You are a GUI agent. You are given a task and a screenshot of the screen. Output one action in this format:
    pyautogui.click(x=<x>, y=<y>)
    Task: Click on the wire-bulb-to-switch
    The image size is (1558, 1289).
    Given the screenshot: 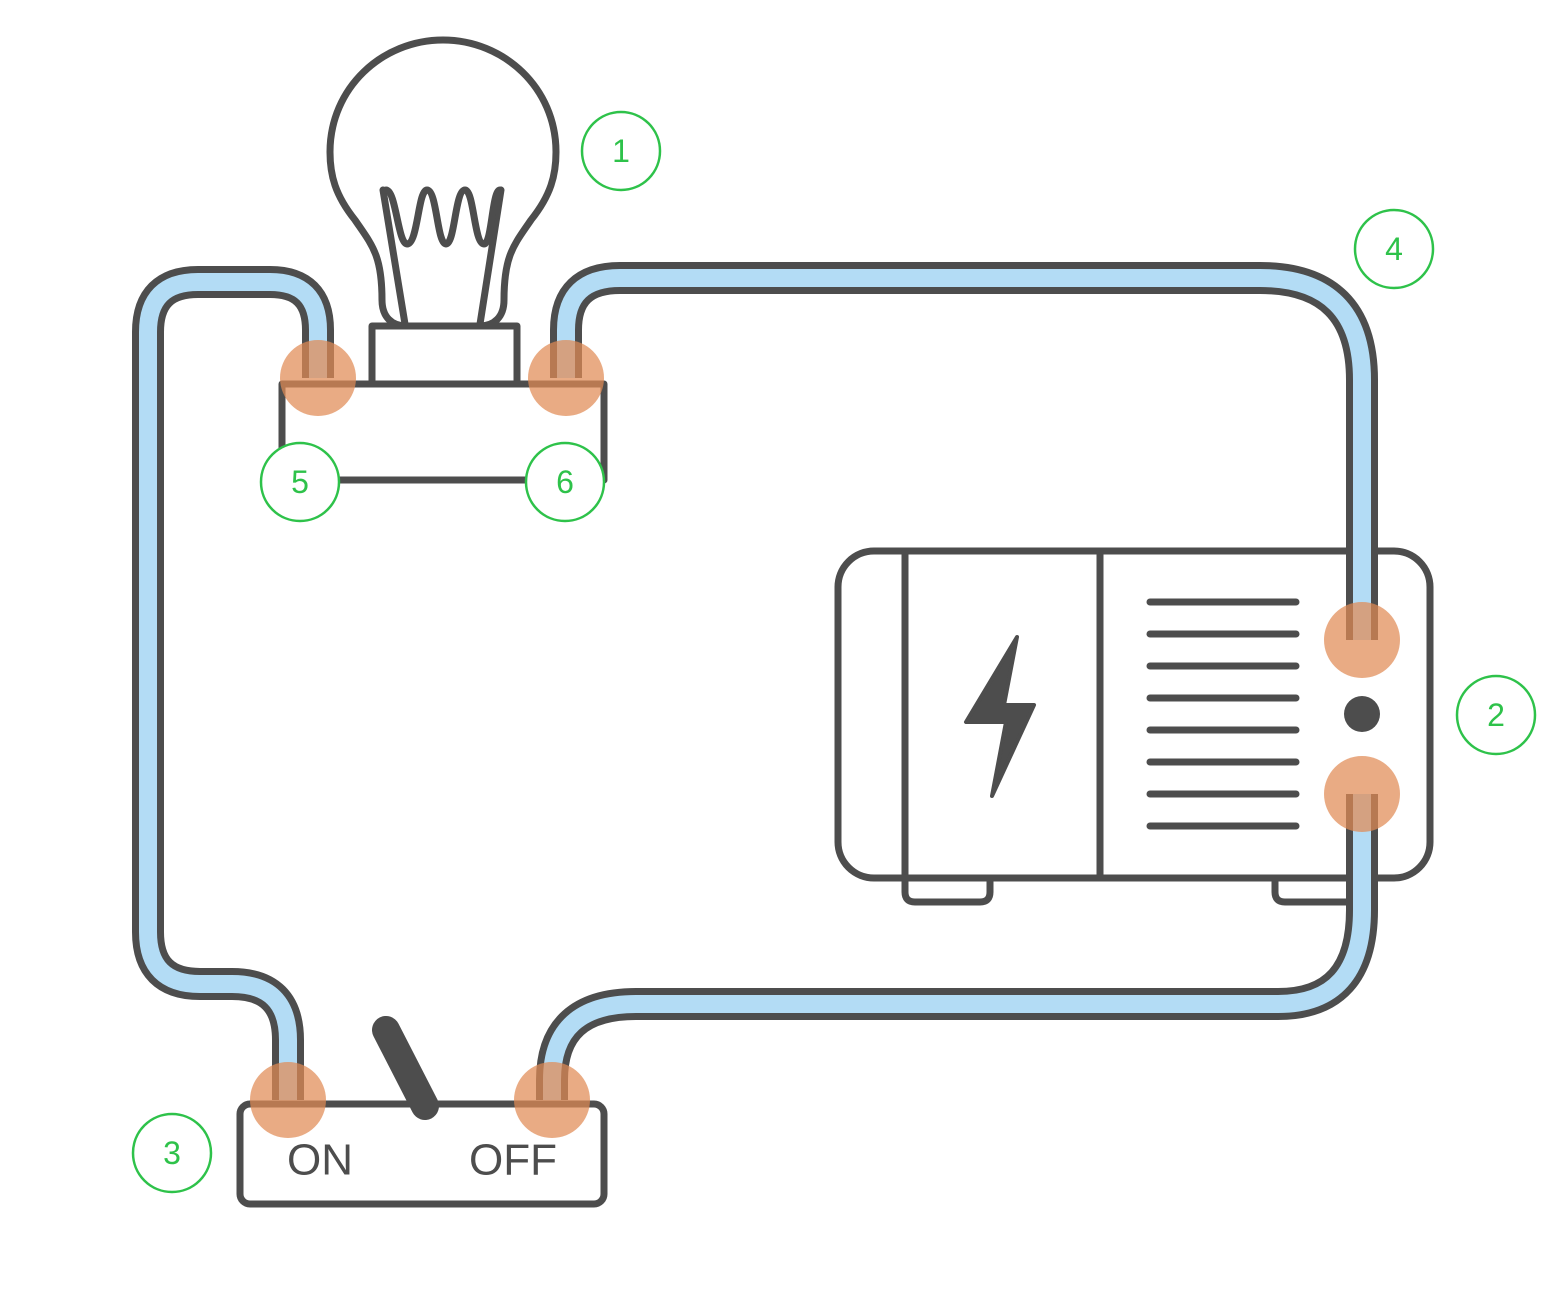 What is the action you would take?
    pyautogui.click(x=233, y=683)
    